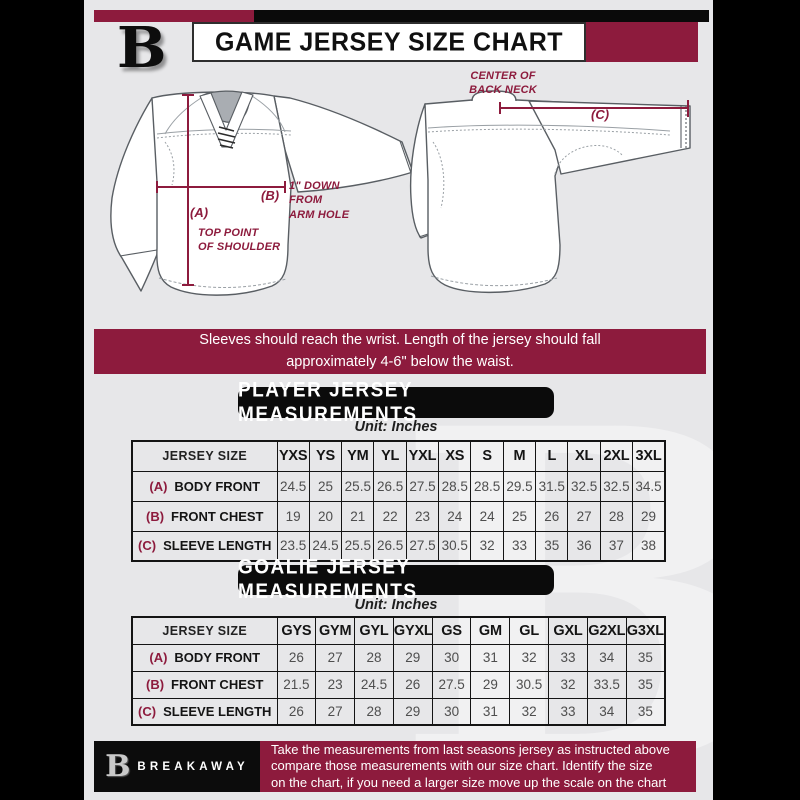 The height and width of the screenshot is (800, 800). I want to click on measurement-value-cell: 26.5, so click(390, 486).